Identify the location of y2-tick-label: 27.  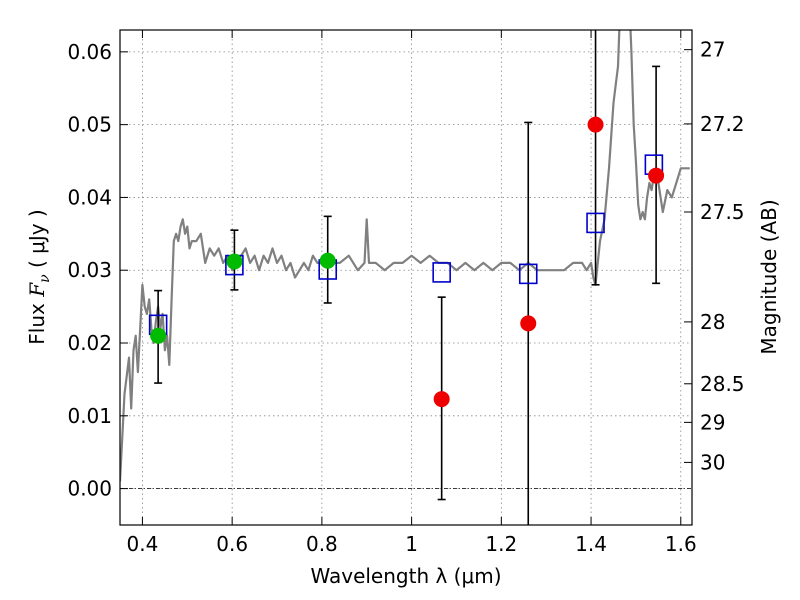
(712, 50).